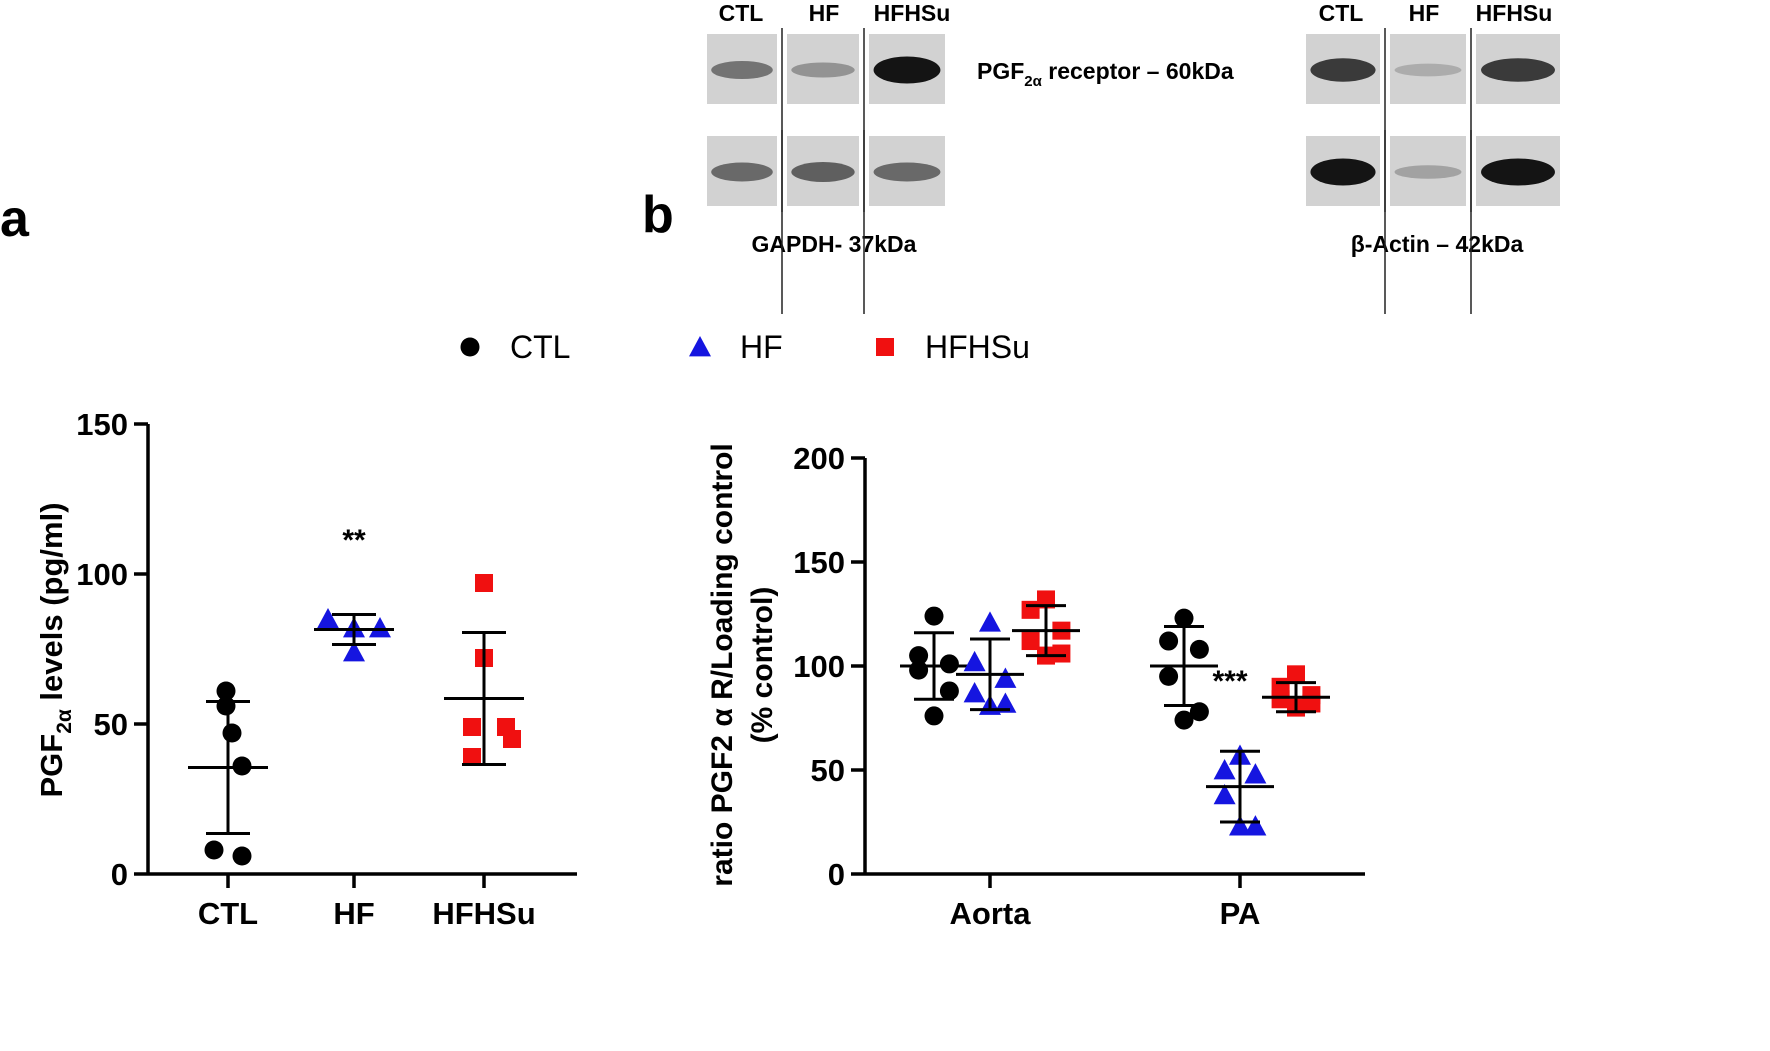  Describe the element at coordinates (1240, 913) in the screenshot. I see `x-tick-label-b: PA` at that location.